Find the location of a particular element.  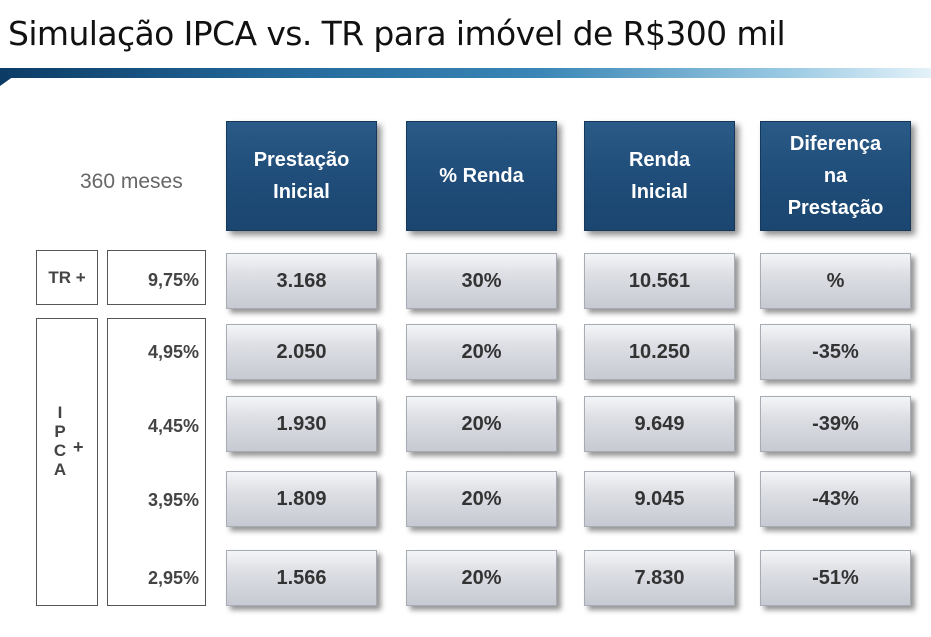

cell-renda-inicial: 9.045 is located at coordinates (659, 499).